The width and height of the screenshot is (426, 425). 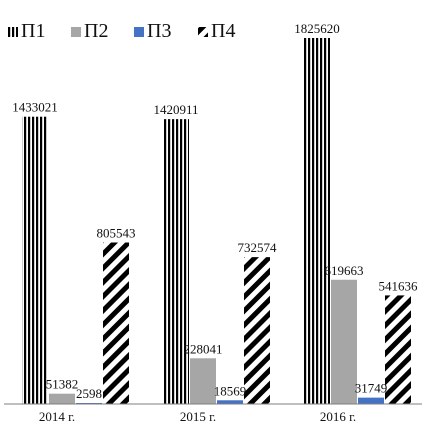 What do you see at coordinates (62, 384) in the screenshot?
I see `data-label-2-1: 51382` at bounding box center [62, 384].